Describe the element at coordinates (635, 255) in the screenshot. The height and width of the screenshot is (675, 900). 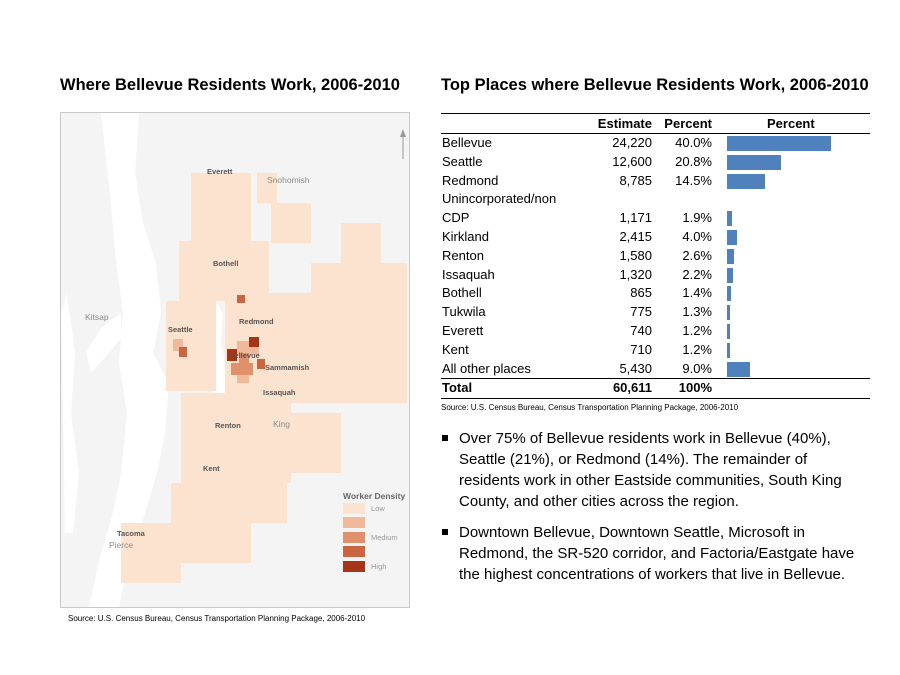
I see `estimate-value: 1,580` at that location.